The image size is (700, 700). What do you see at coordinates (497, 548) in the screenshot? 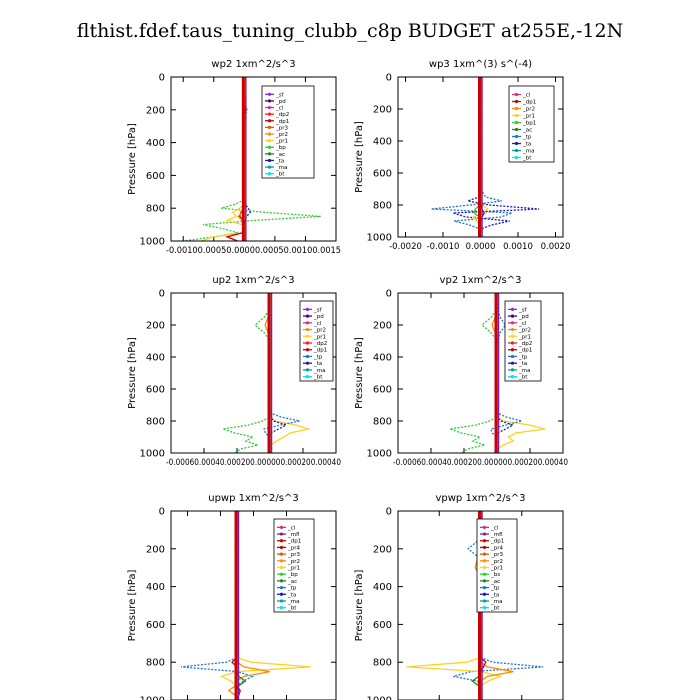
I see `legend-label: _pr4` at bounding box center [497, 548].